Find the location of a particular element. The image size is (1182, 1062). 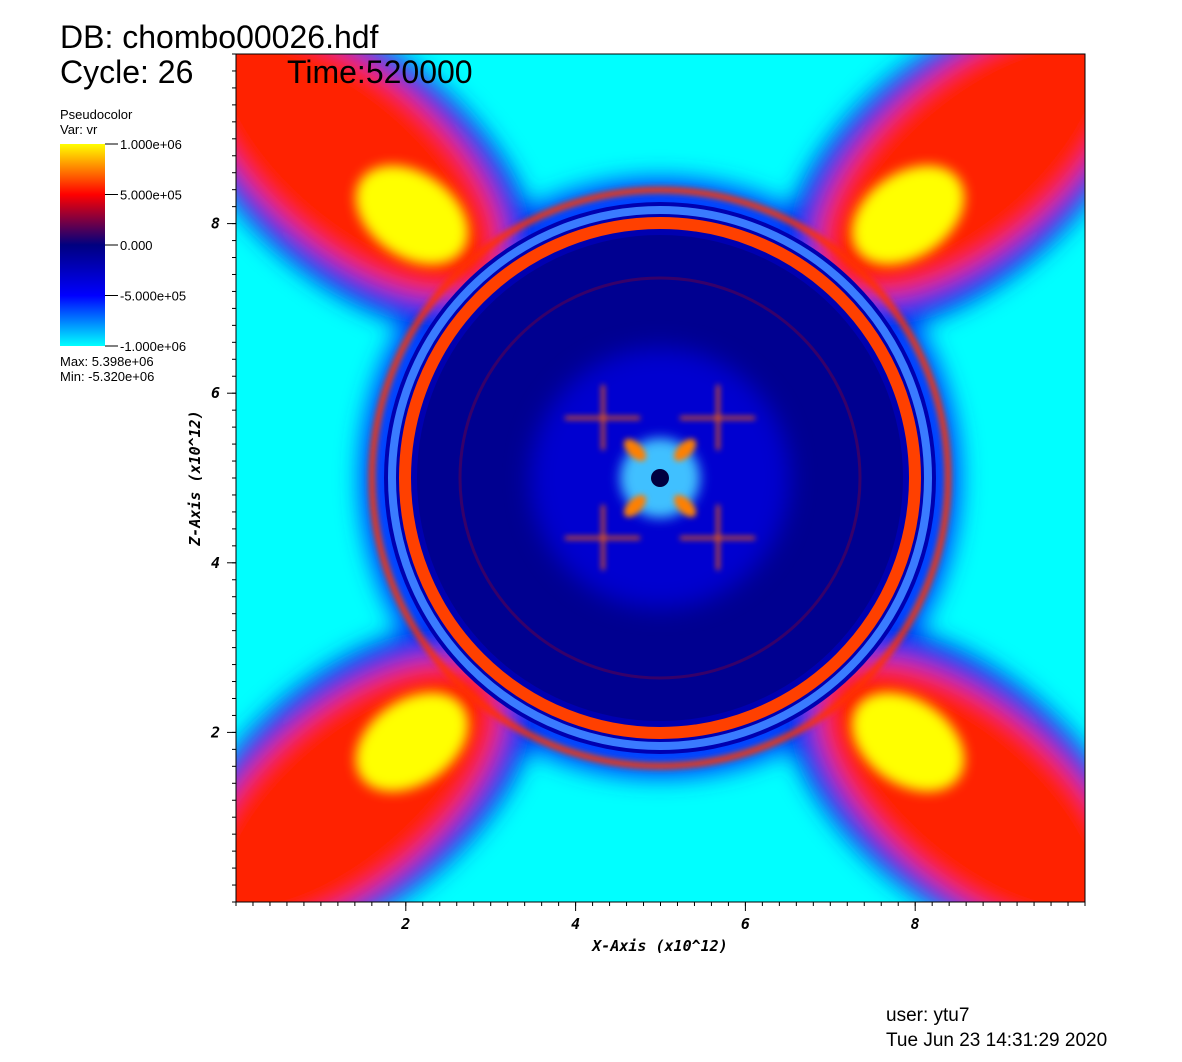

x-tick-label: 8 is located at coordinates (915, 924).